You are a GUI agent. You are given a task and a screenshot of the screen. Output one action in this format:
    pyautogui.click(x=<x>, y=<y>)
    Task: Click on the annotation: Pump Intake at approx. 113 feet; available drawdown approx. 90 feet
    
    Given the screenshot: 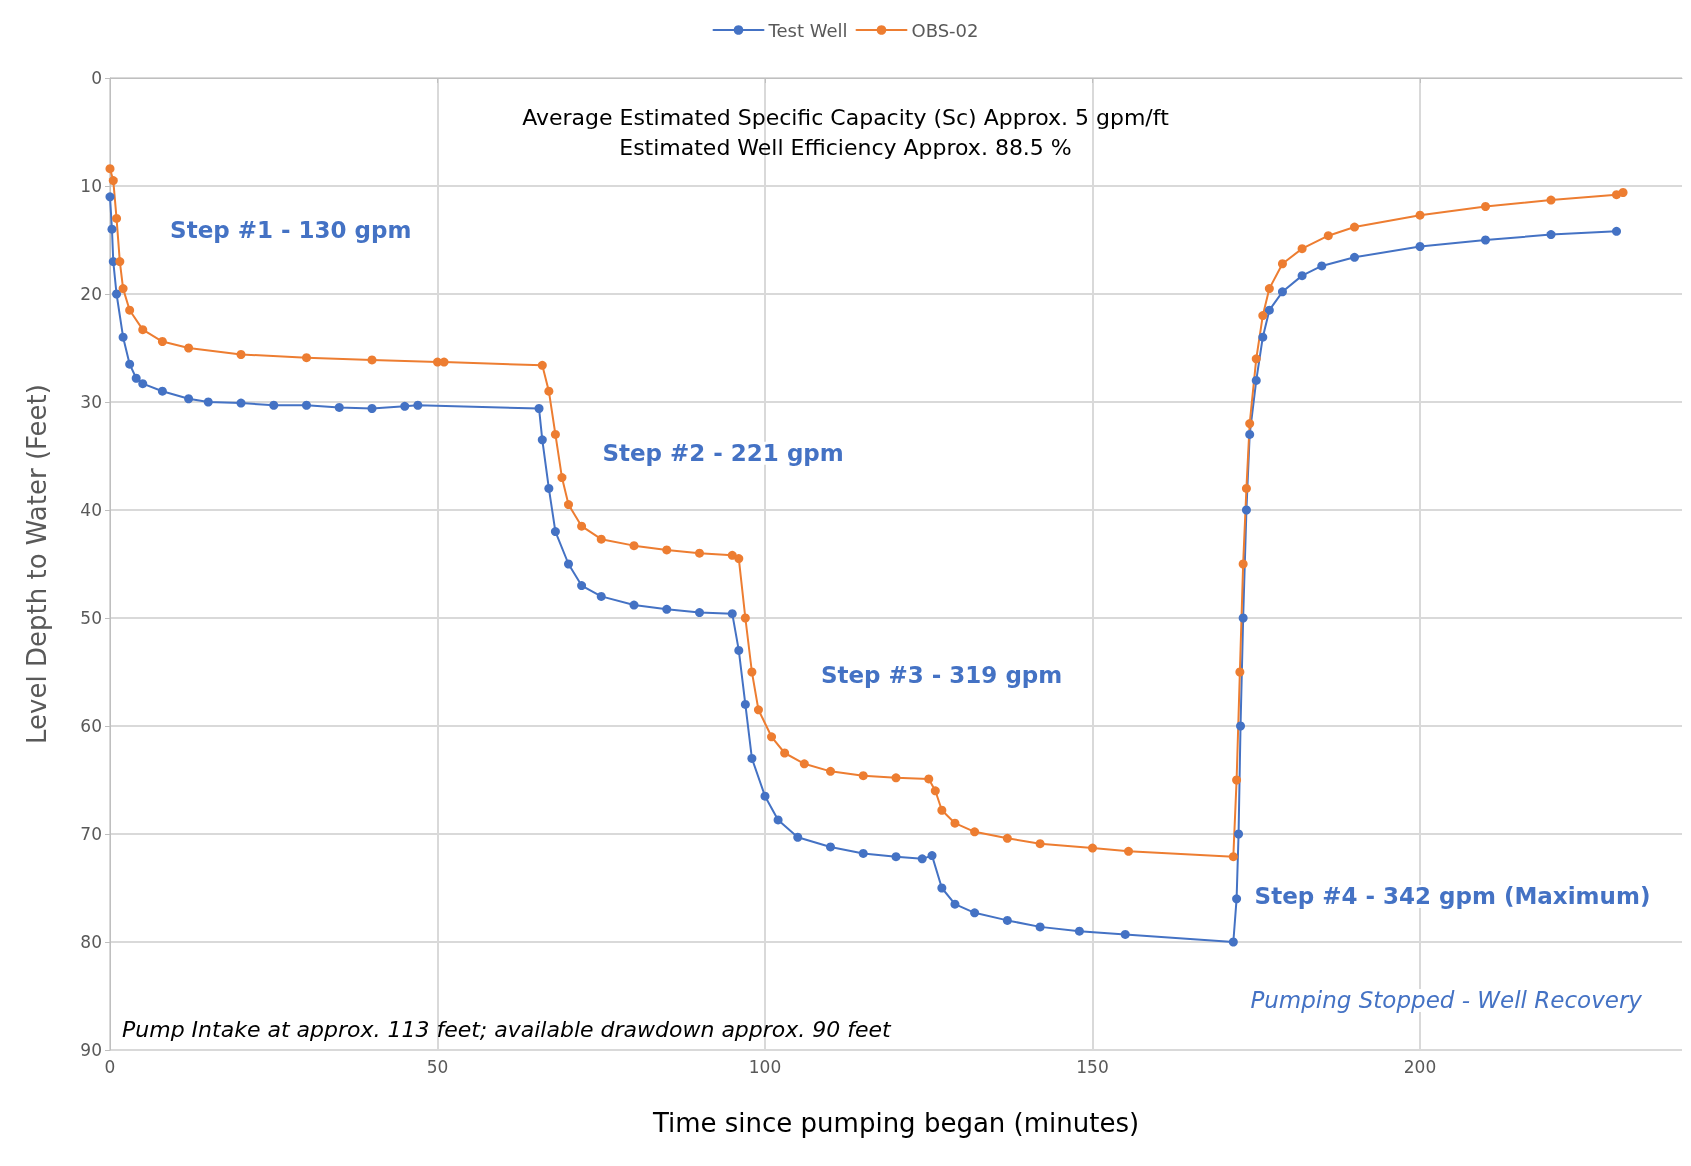 What is the action you would take?
    pyautogui.click(x=507, y=1029)
    